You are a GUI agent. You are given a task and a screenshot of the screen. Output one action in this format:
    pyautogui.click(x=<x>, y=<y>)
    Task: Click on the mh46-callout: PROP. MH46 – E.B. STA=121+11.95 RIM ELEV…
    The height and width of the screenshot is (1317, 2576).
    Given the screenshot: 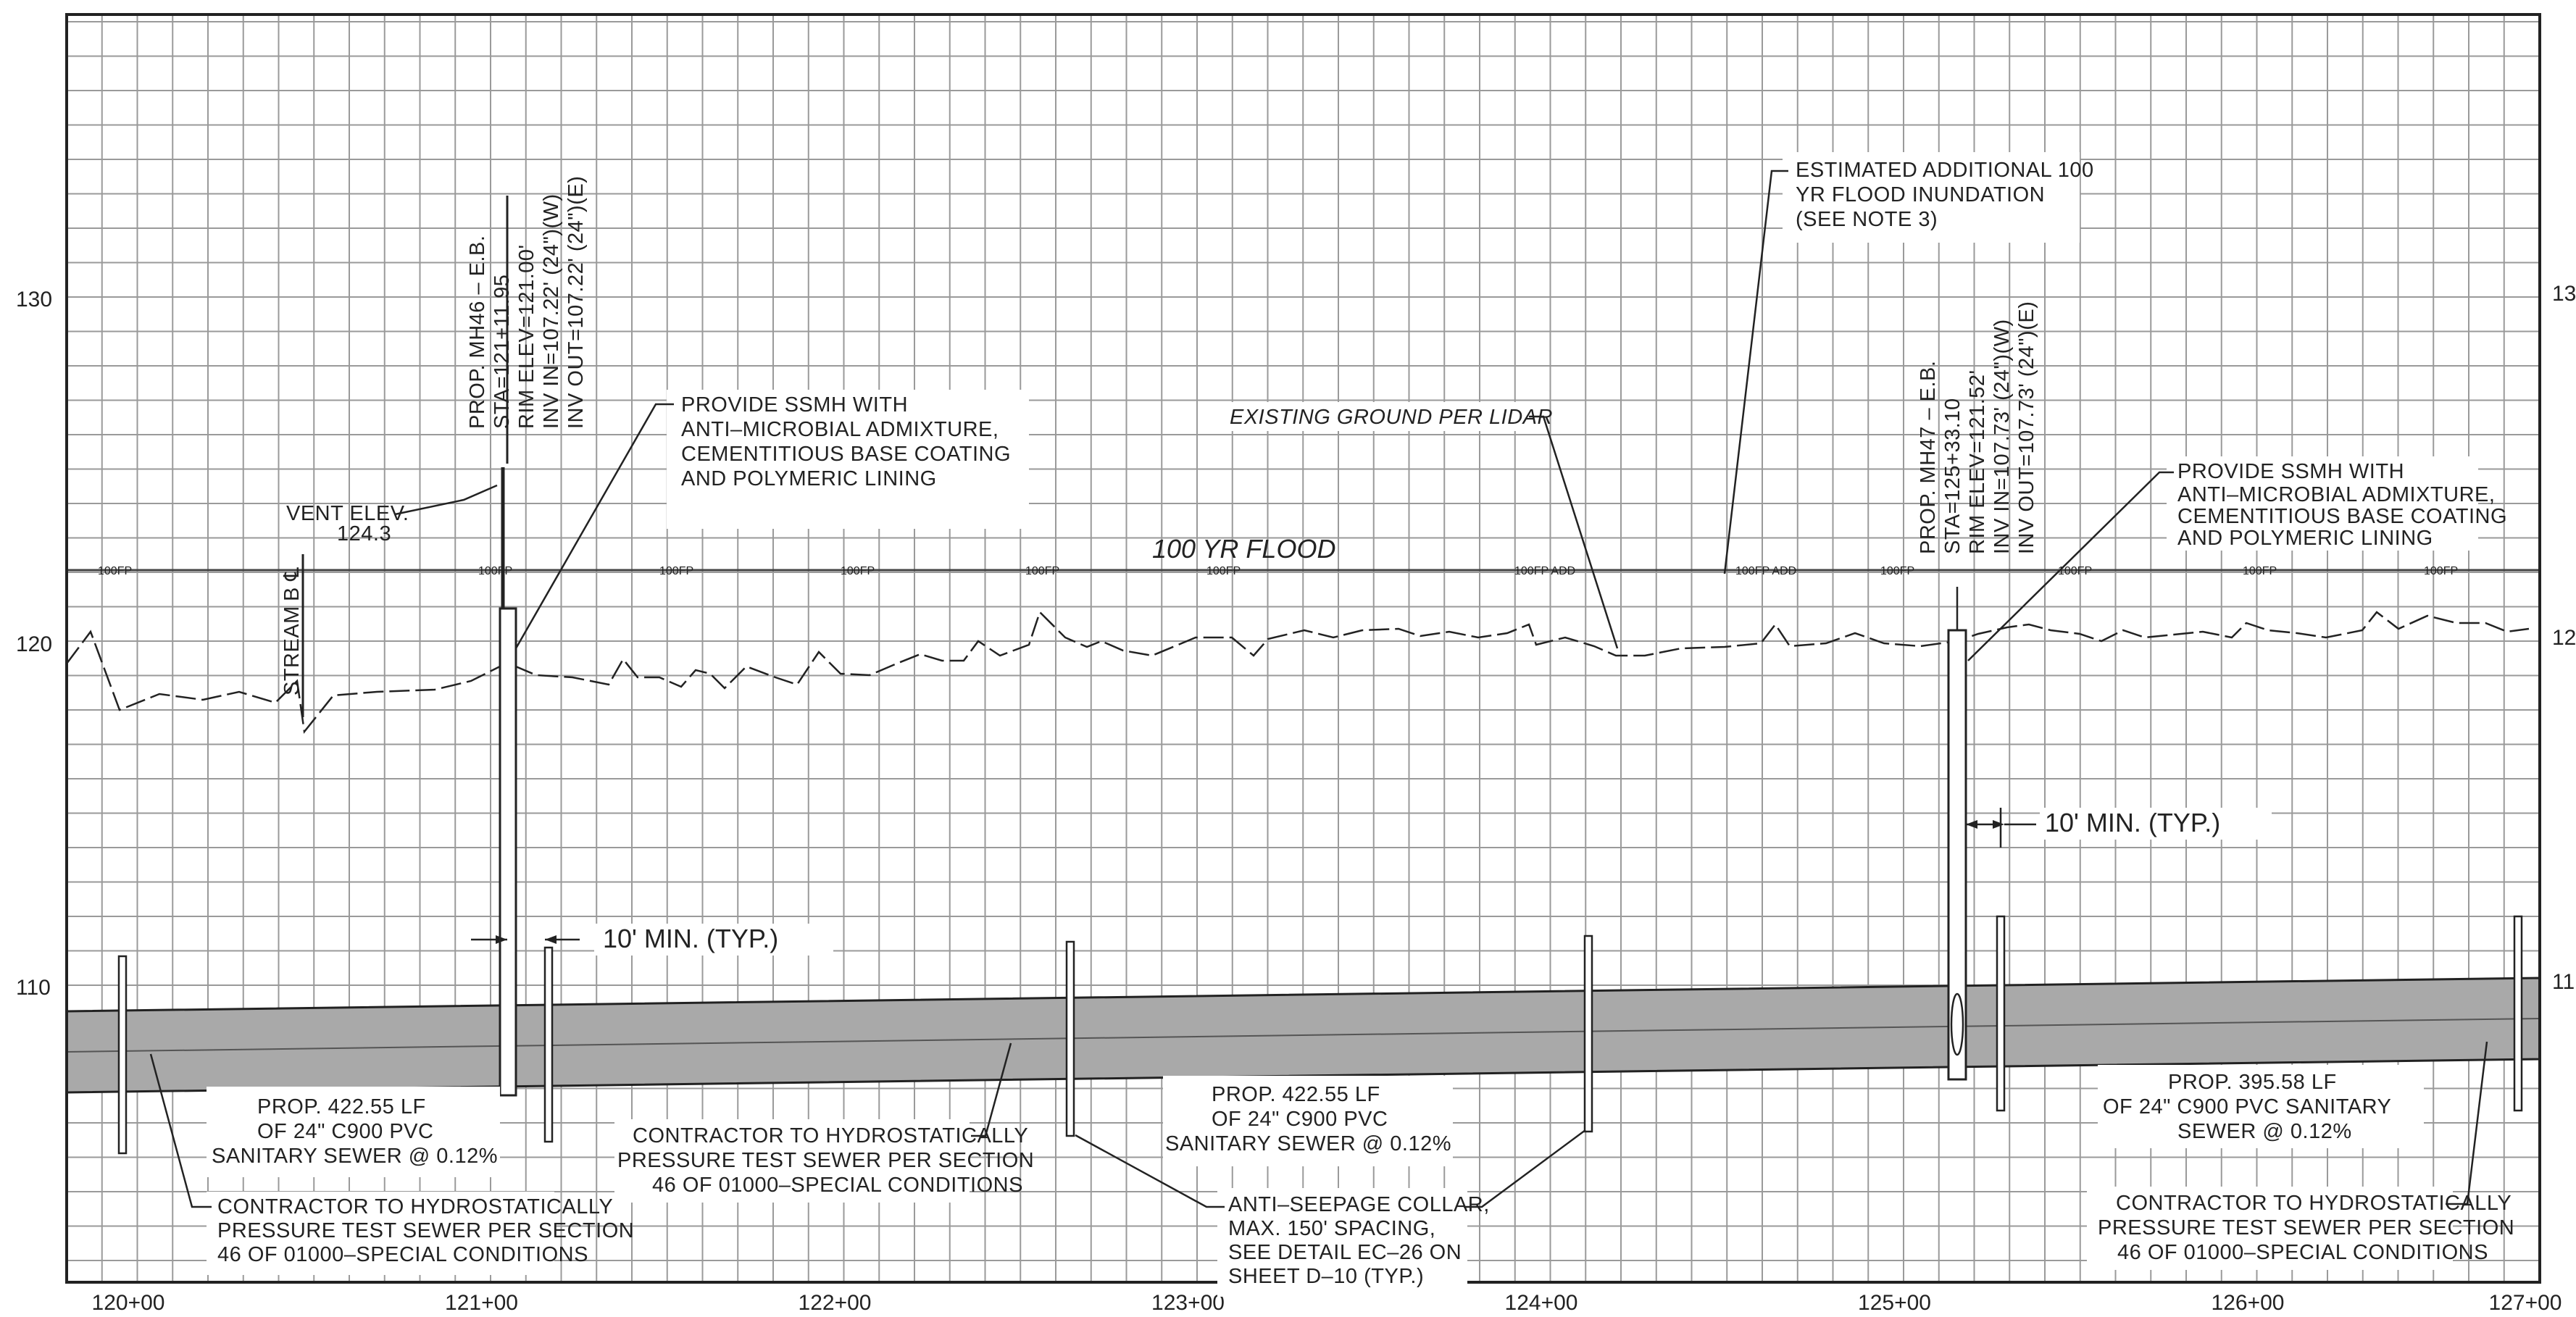 What is the action you would take?
    pyautogui.click(x=527, y=302)
    